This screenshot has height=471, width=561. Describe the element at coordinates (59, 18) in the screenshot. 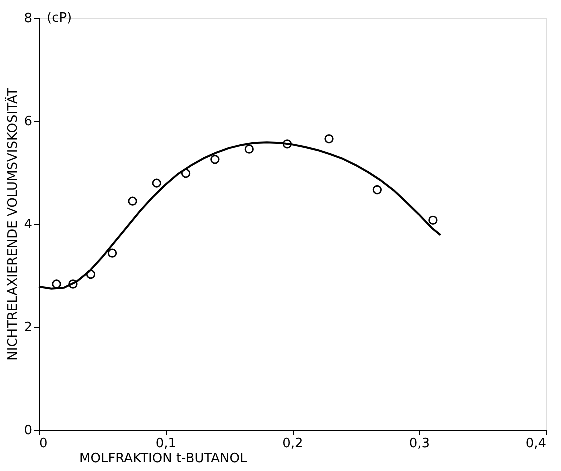

I see `annotation: (cP)` at that location.